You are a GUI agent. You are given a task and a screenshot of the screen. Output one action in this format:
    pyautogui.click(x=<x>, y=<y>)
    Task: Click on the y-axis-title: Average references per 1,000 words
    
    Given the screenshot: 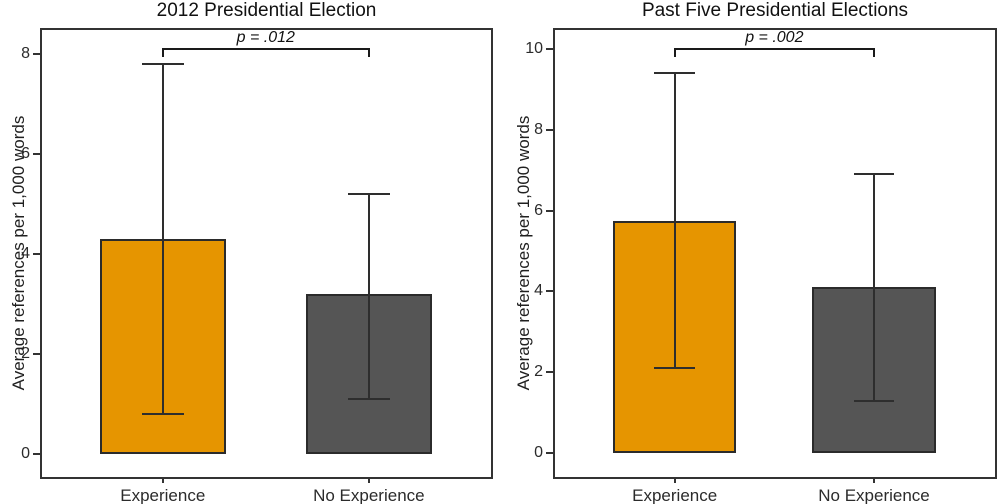 What is the action you would take?
    pyautogui.click(x=523, y=253)
    